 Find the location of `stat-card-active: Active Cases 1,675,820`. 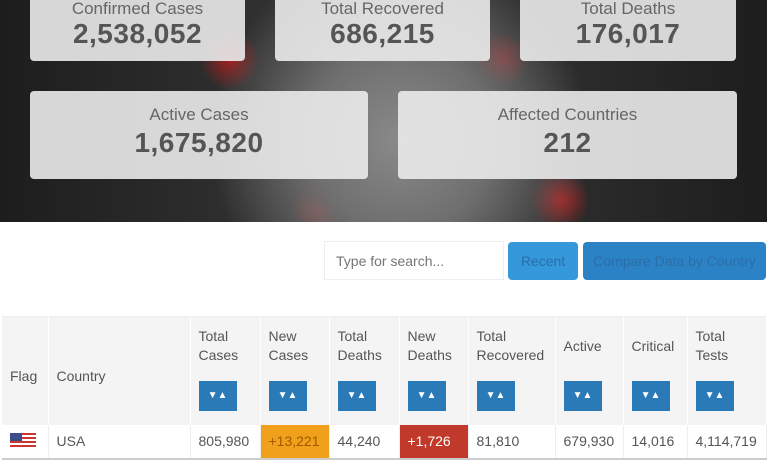

stat-card-active: Active Cases 1,675,820 is located at coordinates (199, 135).